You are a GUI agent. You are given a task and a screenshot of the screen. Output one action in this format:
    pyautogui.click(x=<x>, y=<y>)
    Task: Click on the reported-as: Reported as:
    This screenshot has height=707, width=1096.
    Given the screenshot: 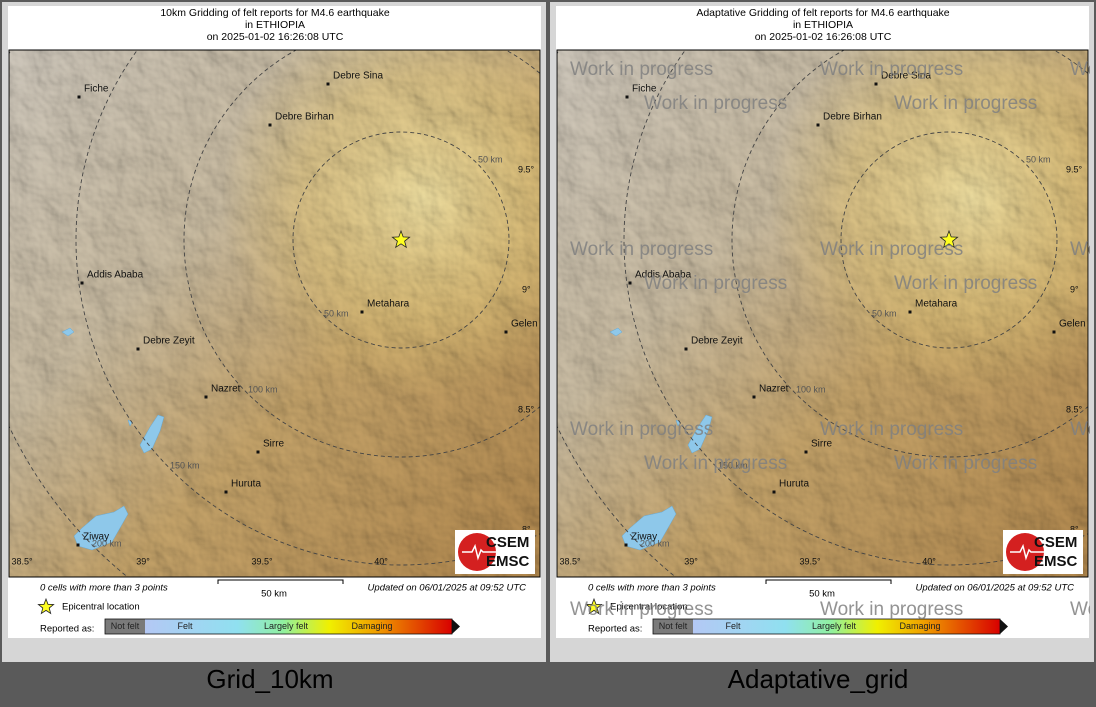 What is the action you would take?
    pyautogui.click(x=67, y=629)
    